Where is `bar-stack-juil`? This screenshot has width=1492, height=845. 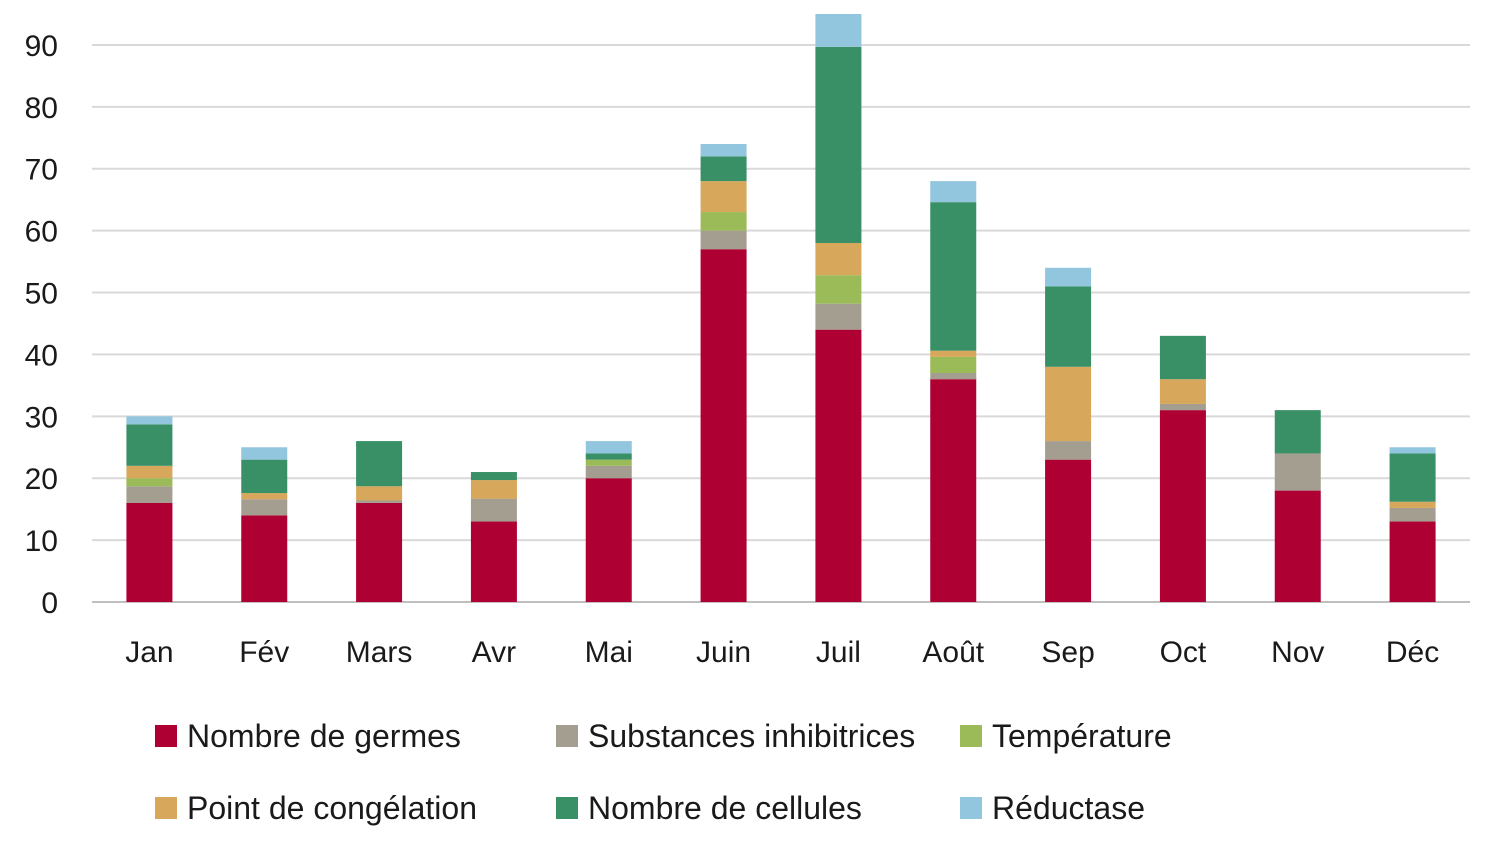
bar-stack-juil is located at coordinates (838, 308).